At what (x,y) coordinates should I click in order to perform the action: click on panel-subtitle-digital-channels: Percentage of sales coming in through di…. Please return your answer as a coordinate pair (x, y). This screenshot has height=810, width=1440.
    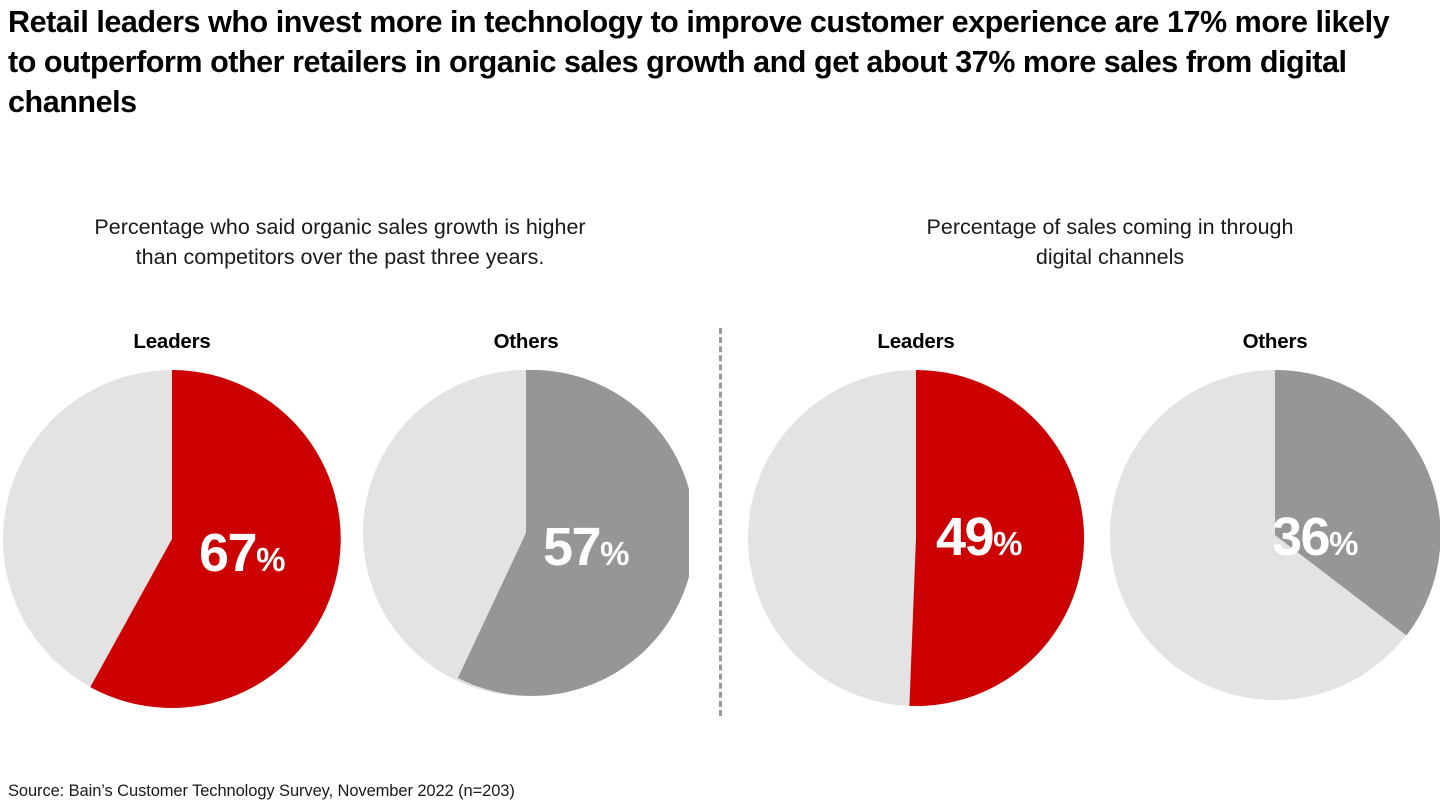
    Looking at the image, I should click on (1110, 242).